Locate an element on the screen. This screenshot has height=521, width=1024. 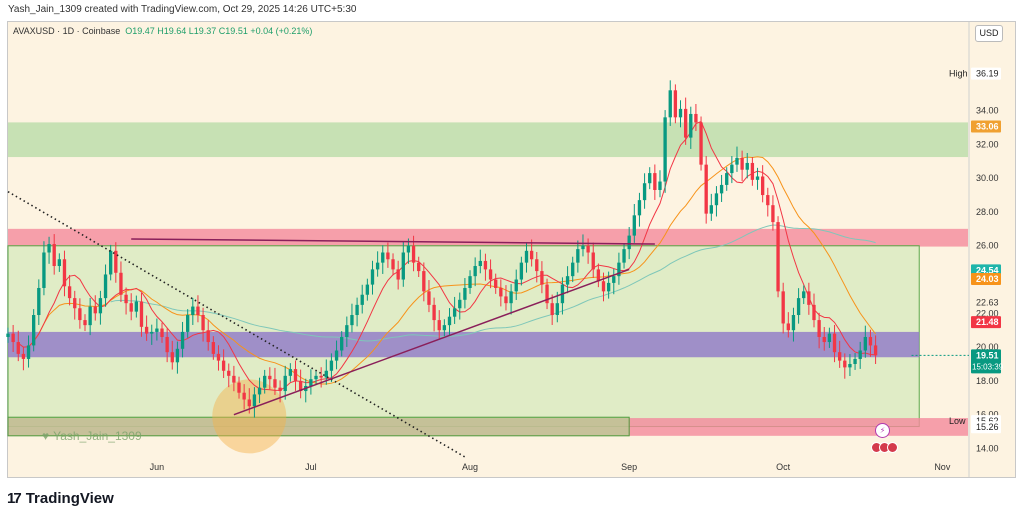
x-tick-label: Oct is located at coordinates (783, 467).